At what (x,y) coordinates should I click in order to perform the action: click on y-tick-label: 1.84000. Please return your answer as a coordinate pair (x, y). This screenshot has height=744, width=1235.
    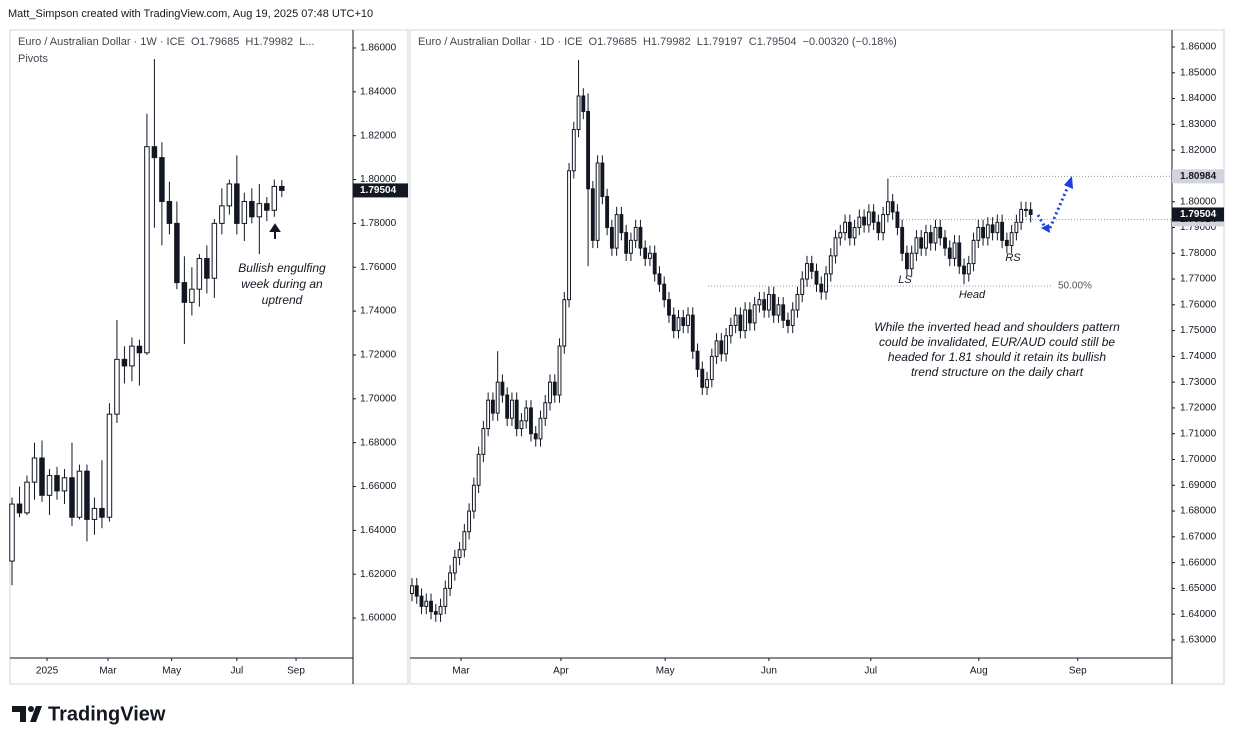
    Looking at the image, I should click on (1198, 98).